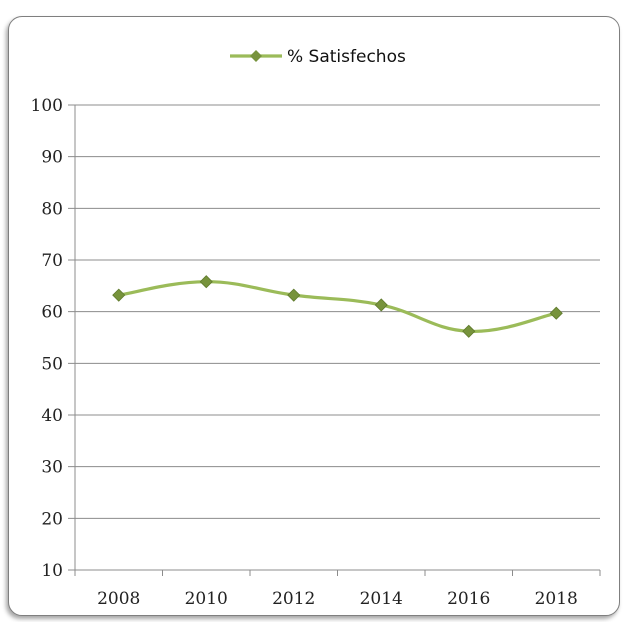 This screenshot has width=624, height=622. I want to click on y-tick-label: 50, so click(52, 364).